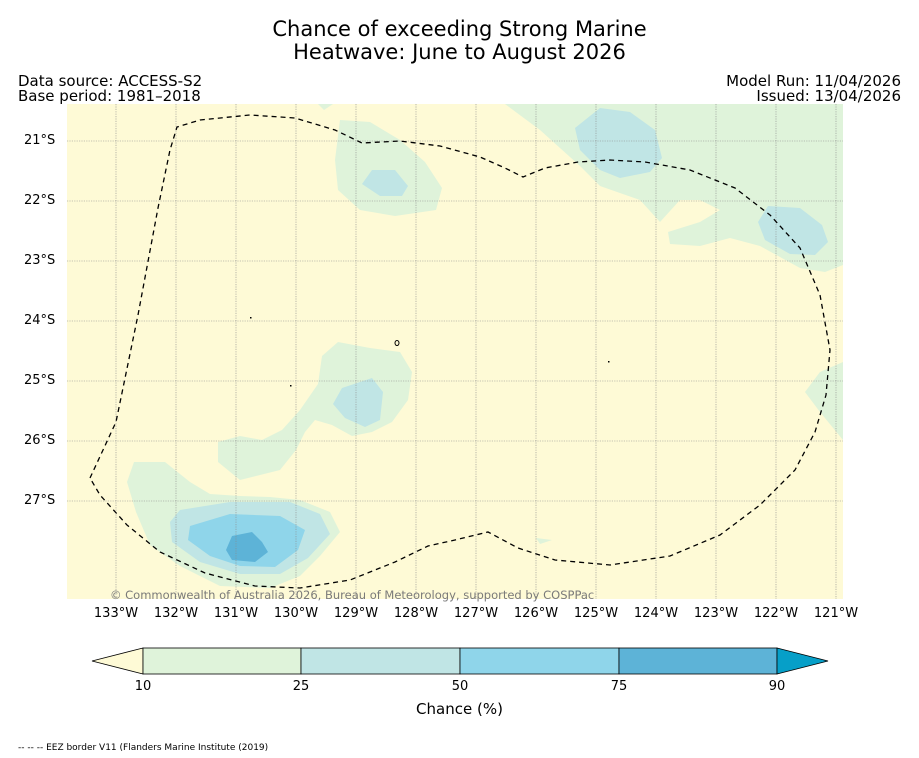 This screenshot has height=758, width=919. I want to click on contour-10-25-central, so click(315, 411).